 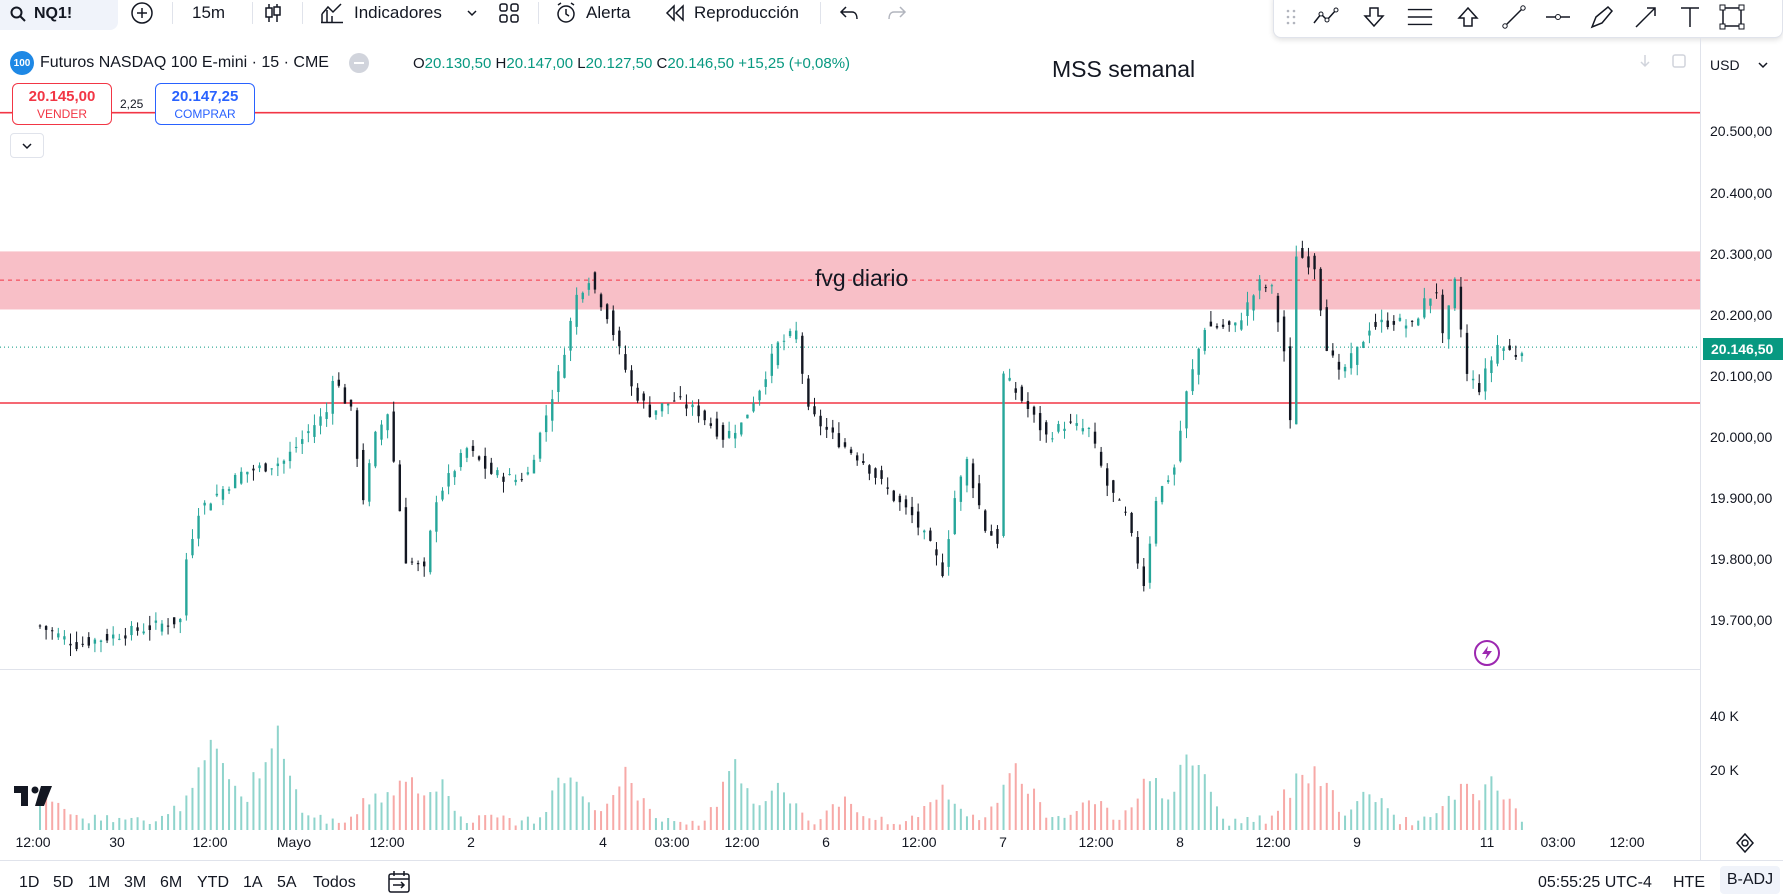 What do you see at coordinates (294, 842) in the screenshot?
I see `time-label: Mayo` at bounding box center [294, 842].